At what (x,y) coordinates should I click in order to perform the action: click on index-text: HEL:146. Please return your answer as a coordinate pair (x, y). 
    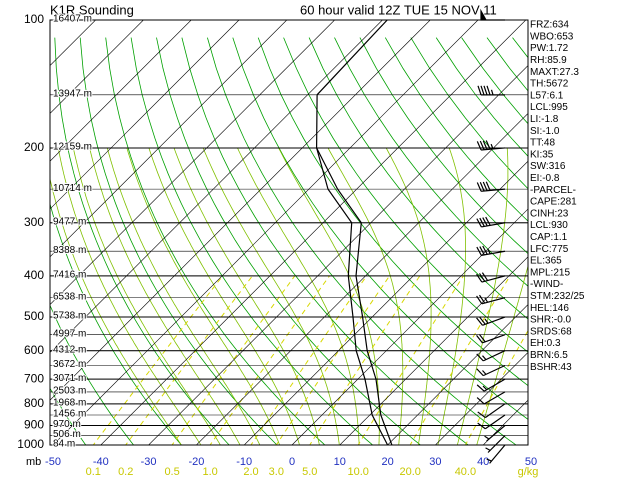
    Looking at the image, I should click on (549, 308).